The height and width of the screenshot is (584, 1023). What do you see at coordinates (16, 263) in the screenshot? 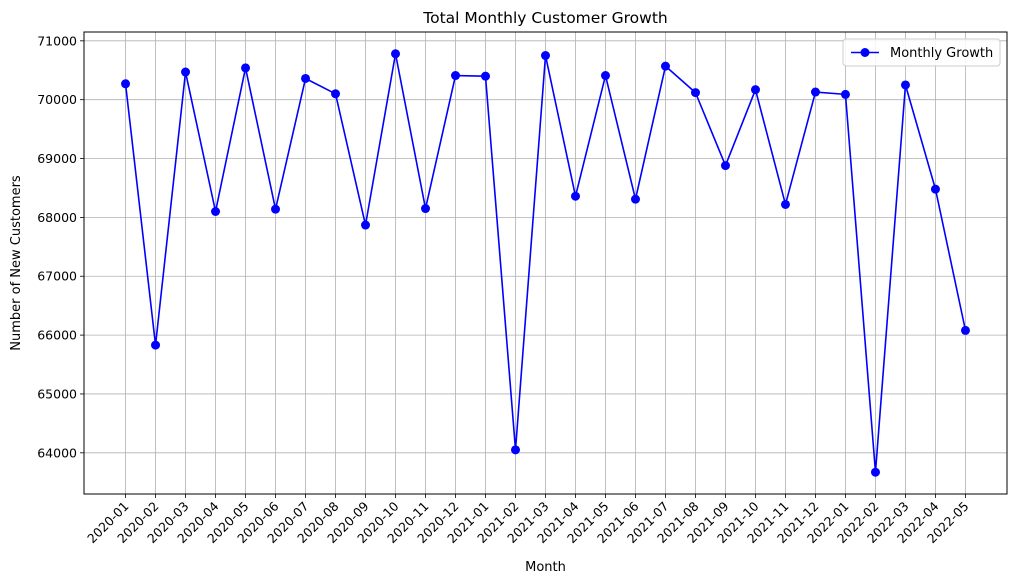
I see `y-axis-title: Number of New Customers` at bounding box center [16, 263].